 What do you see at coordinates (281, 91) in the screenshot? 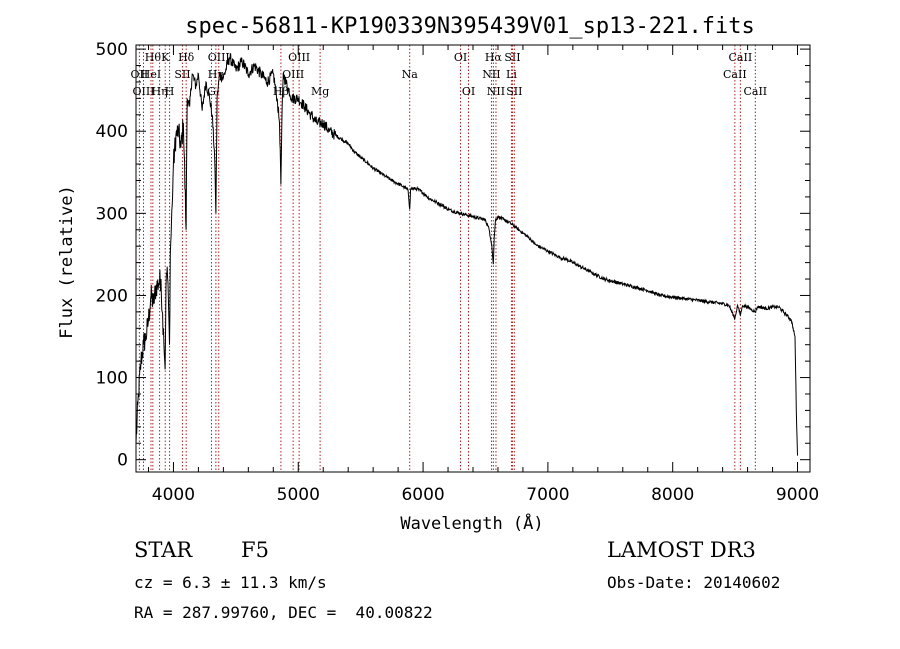
I see `marker-label-hβ: Hβ` at bounding box center [281, 91].